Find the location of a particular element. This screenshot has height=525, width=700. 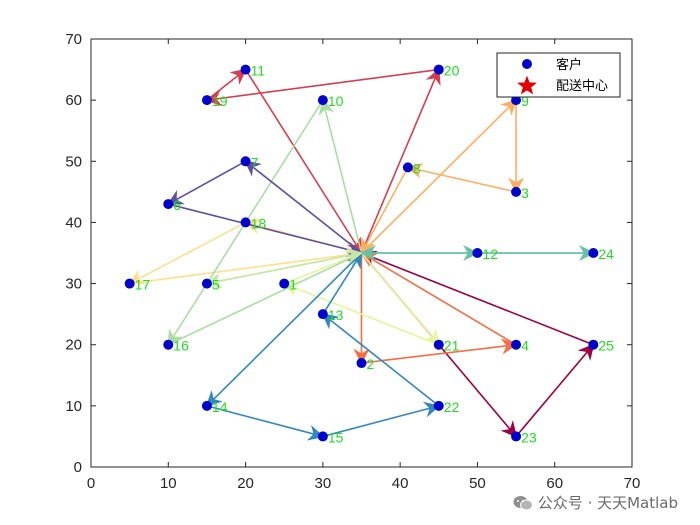

x-tick-label: 40 is located at coordinates (400, 483).